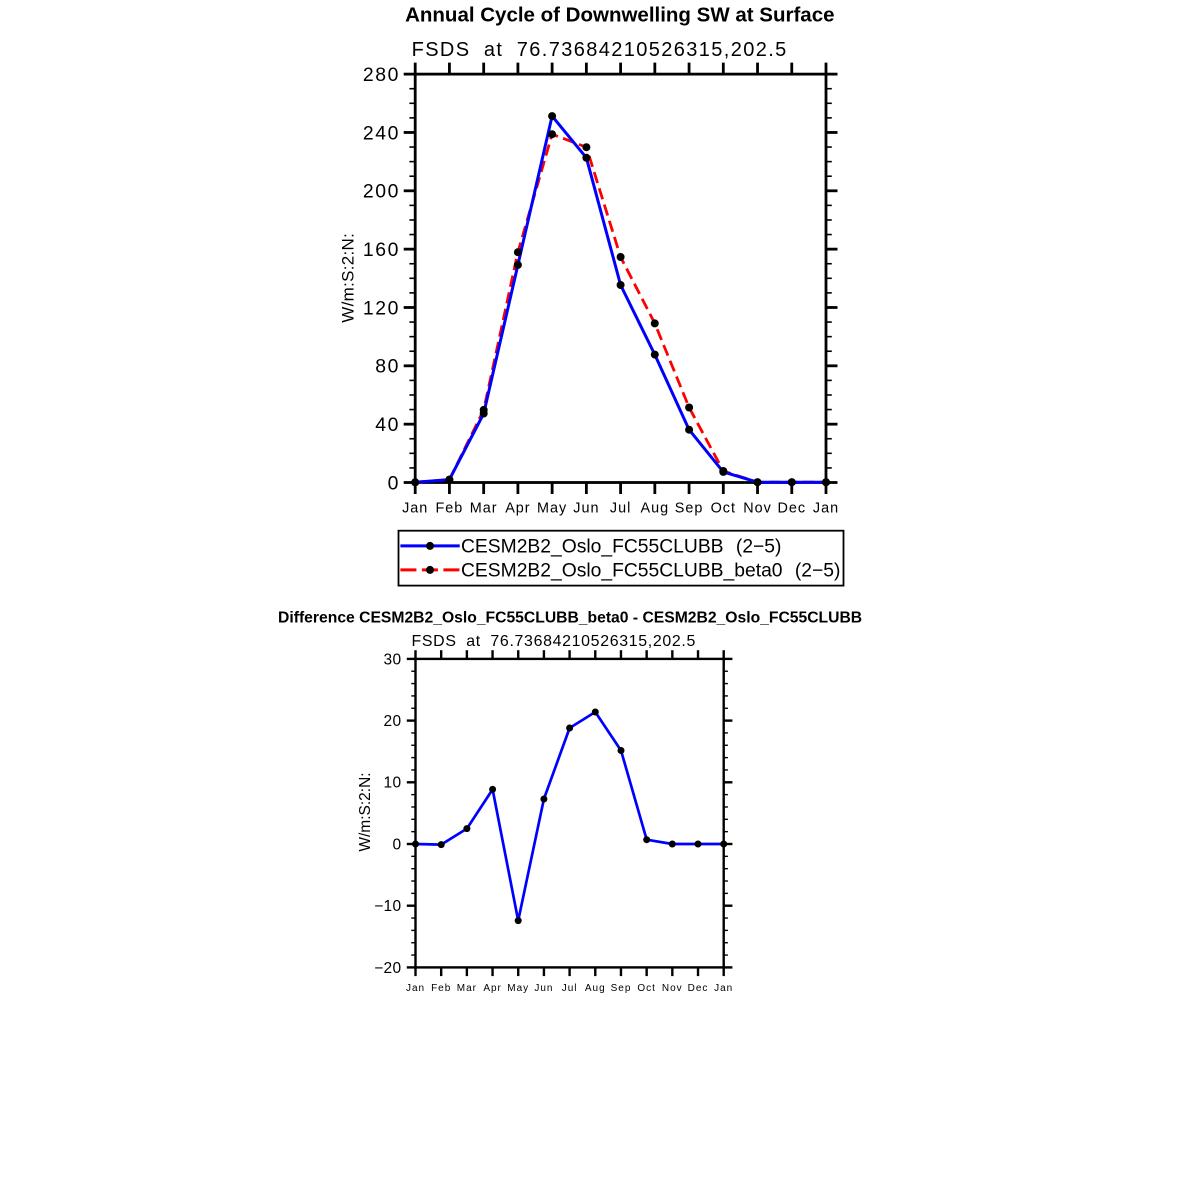  I want to click on svg-text: 40, so click(387, 425).